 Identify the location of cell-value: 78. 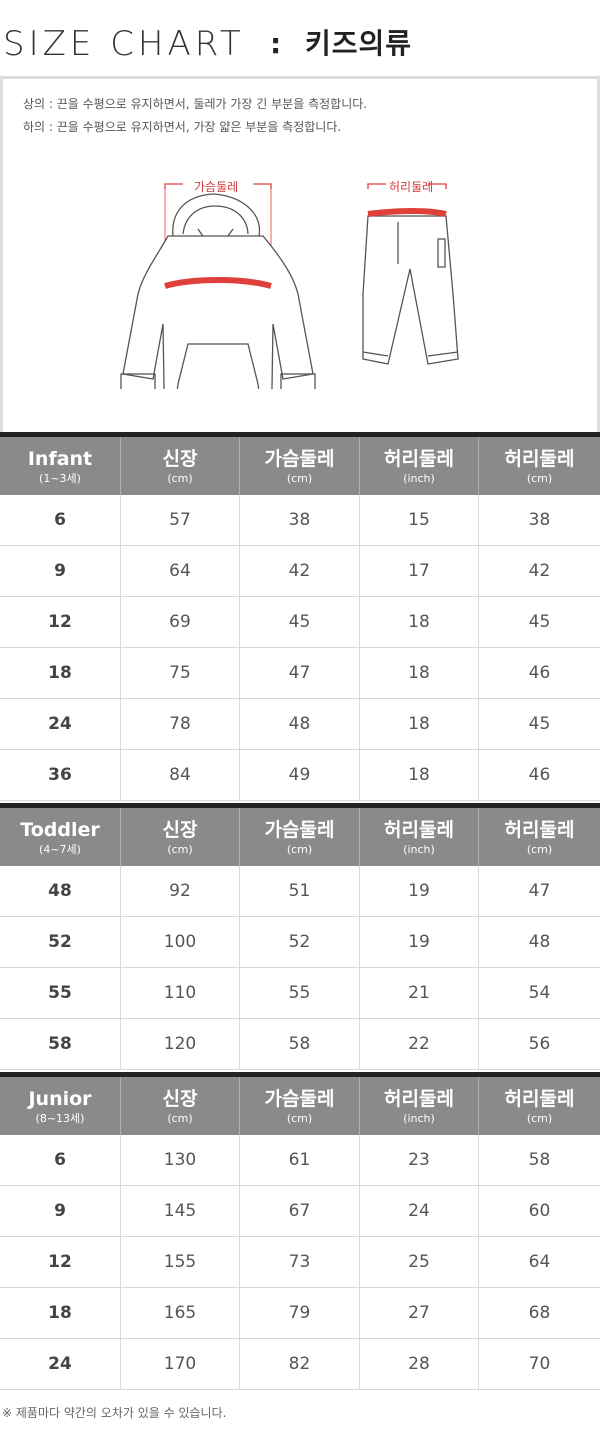
(180, 724).